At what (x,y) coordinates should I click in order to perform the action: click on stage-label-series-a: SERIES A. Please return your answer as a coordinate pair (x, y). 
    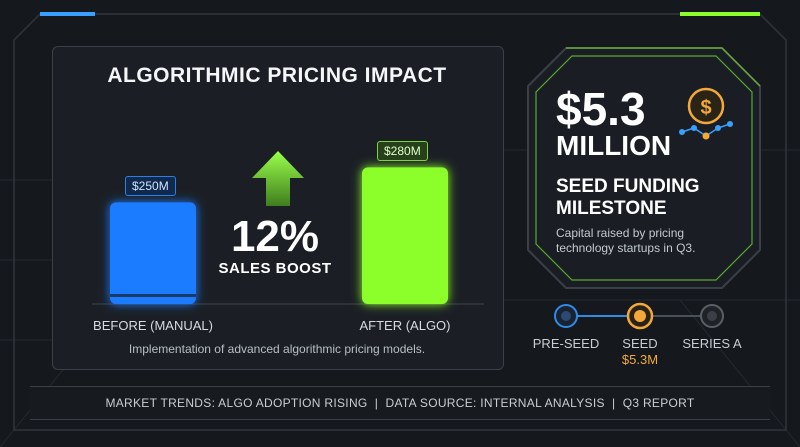
    Looking at the image, I should click on (712, 343).